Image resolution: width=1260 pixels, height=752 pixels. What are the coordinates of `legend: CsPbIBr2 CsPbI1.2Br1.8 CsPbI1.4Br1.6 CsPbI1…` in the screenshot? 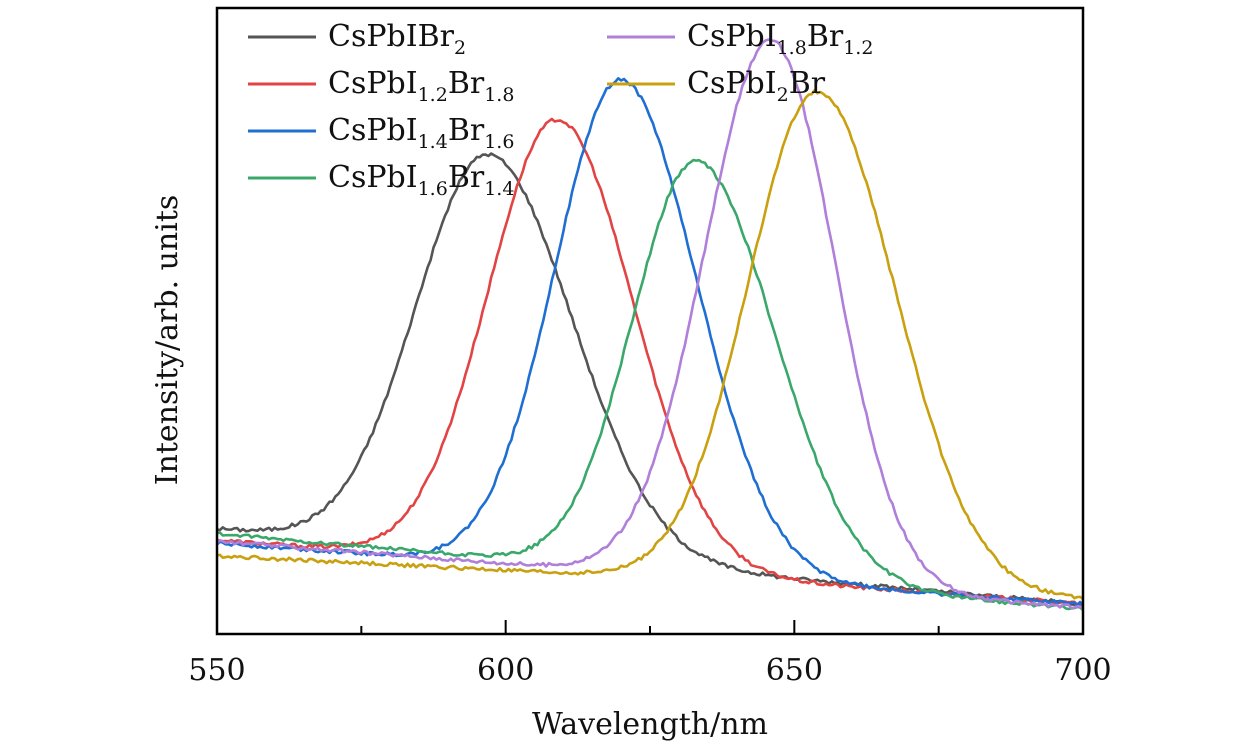 It's located at (560, 109).